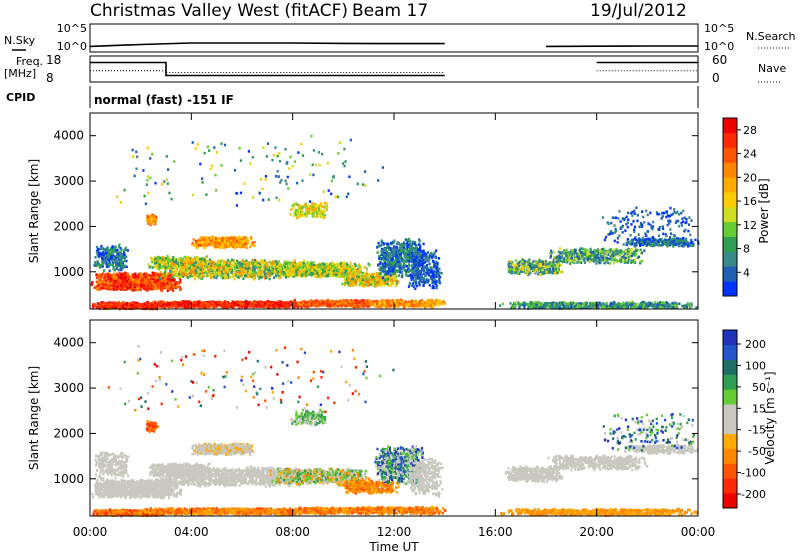 This screenshot has height=554, width=800. I want to click on date-label: 19/Jul/2012, so click(638, 11).